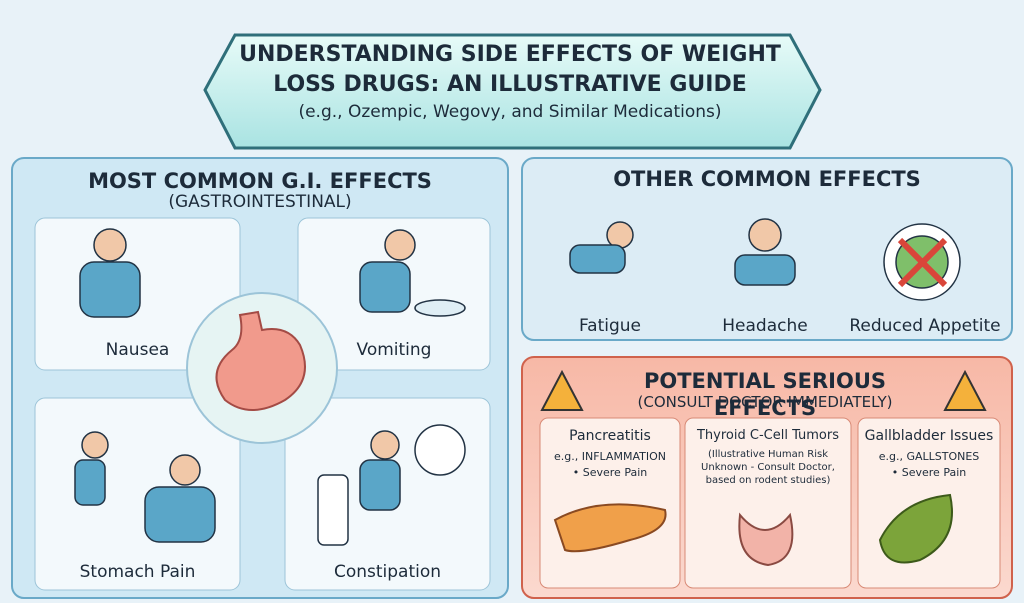 The height and width of the screenshot is (603, 1024). I want to click on stomach-icon, so click(260, 360).